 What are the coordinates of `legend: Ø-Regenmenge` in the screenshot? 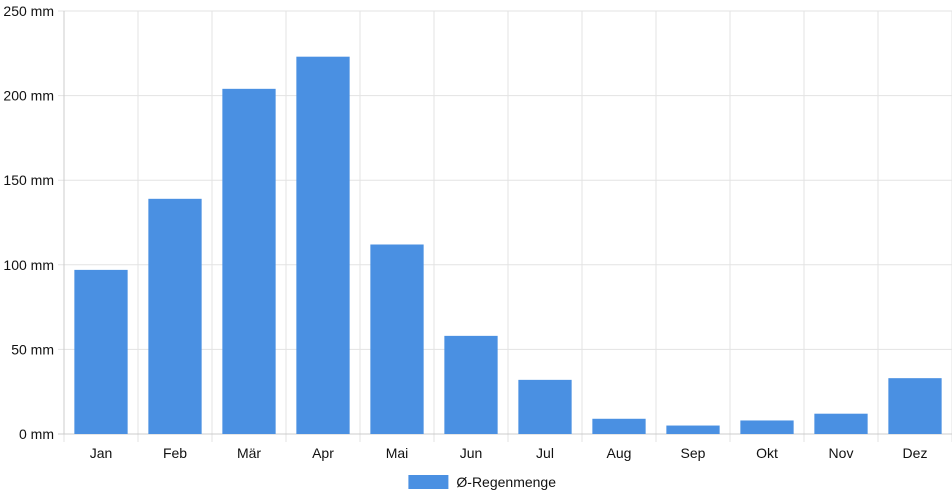 It's located at (482, 482).